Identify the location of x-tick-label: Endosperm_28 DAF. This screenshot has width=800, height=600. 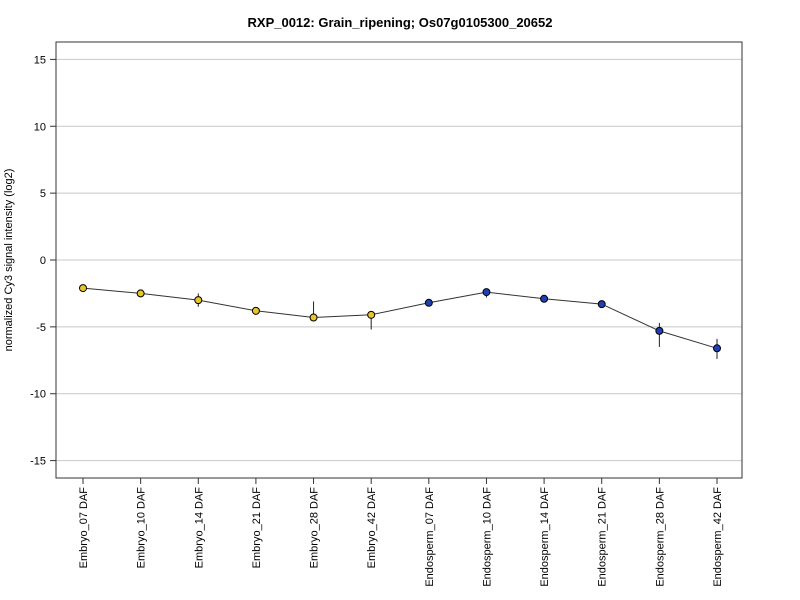
(660, 537).